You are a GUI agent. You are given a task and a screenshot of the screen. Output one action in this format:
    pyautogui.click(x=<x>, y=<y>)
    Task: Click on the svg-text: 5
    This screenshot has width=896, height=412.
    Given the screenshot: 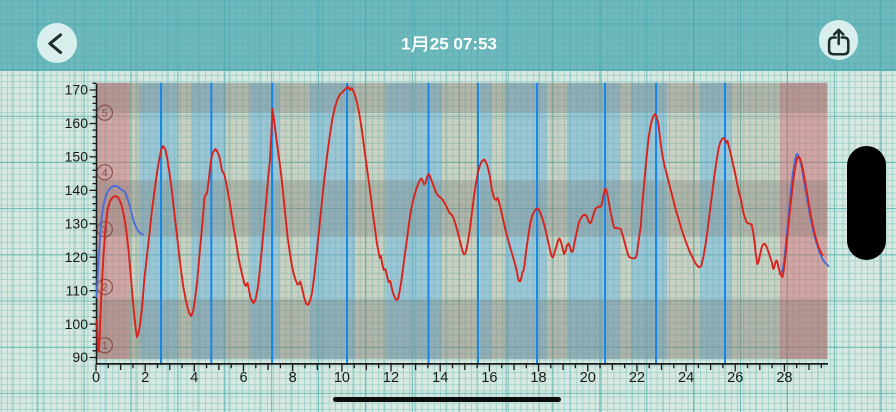 What is the action you would take?
    pyautogui.click(x=105, y=113)
    